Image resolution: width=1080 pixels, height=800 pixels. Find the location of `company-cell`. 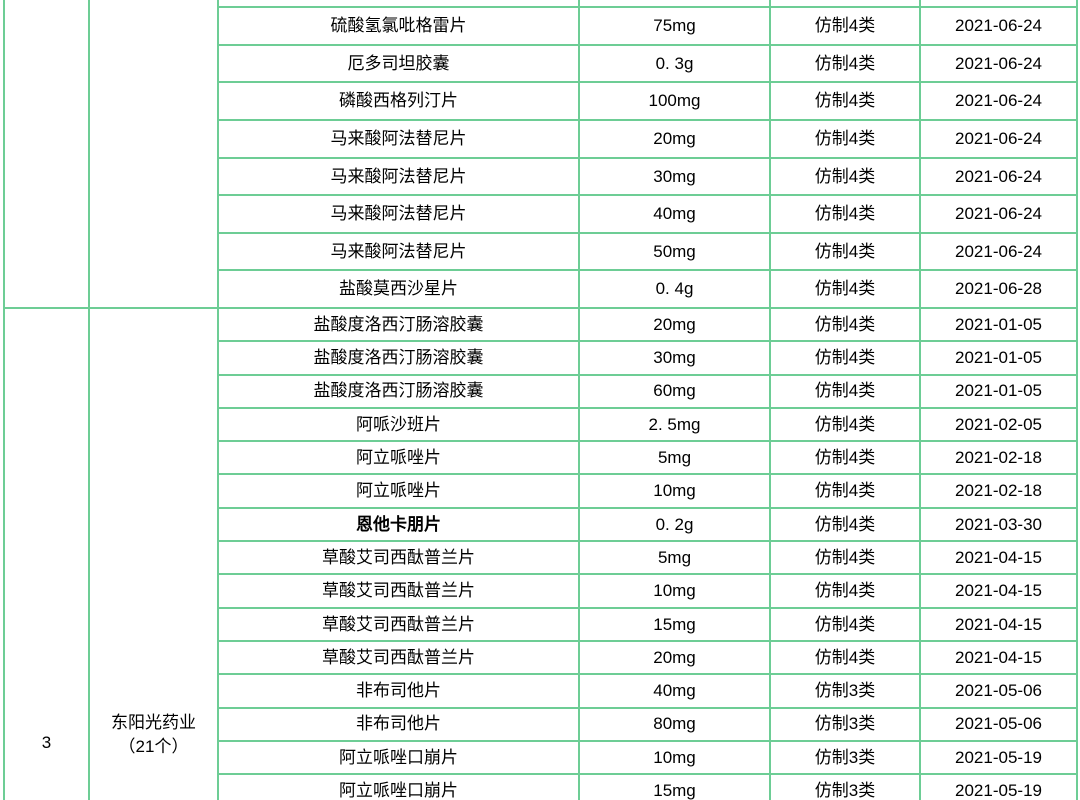

company-cell is located at coordinates (153, 154).